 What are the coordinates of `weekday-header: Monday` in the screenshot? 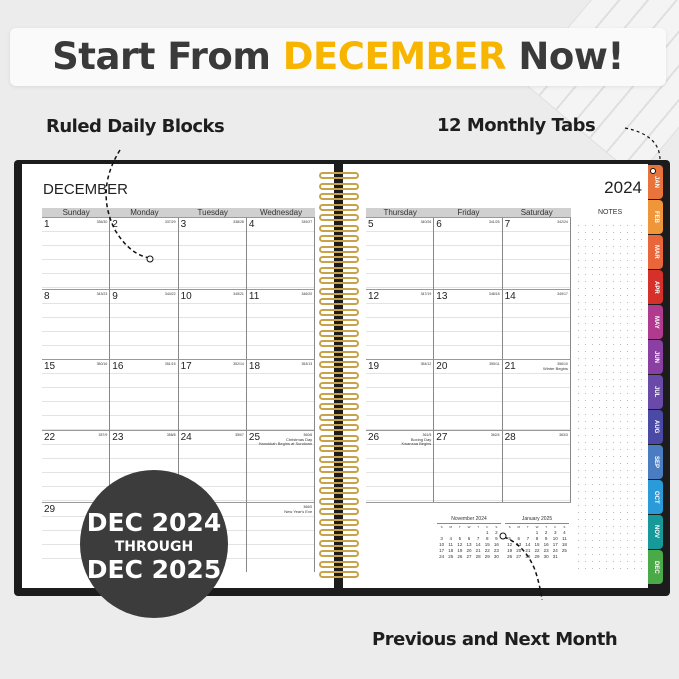 It's located at (144, 212).